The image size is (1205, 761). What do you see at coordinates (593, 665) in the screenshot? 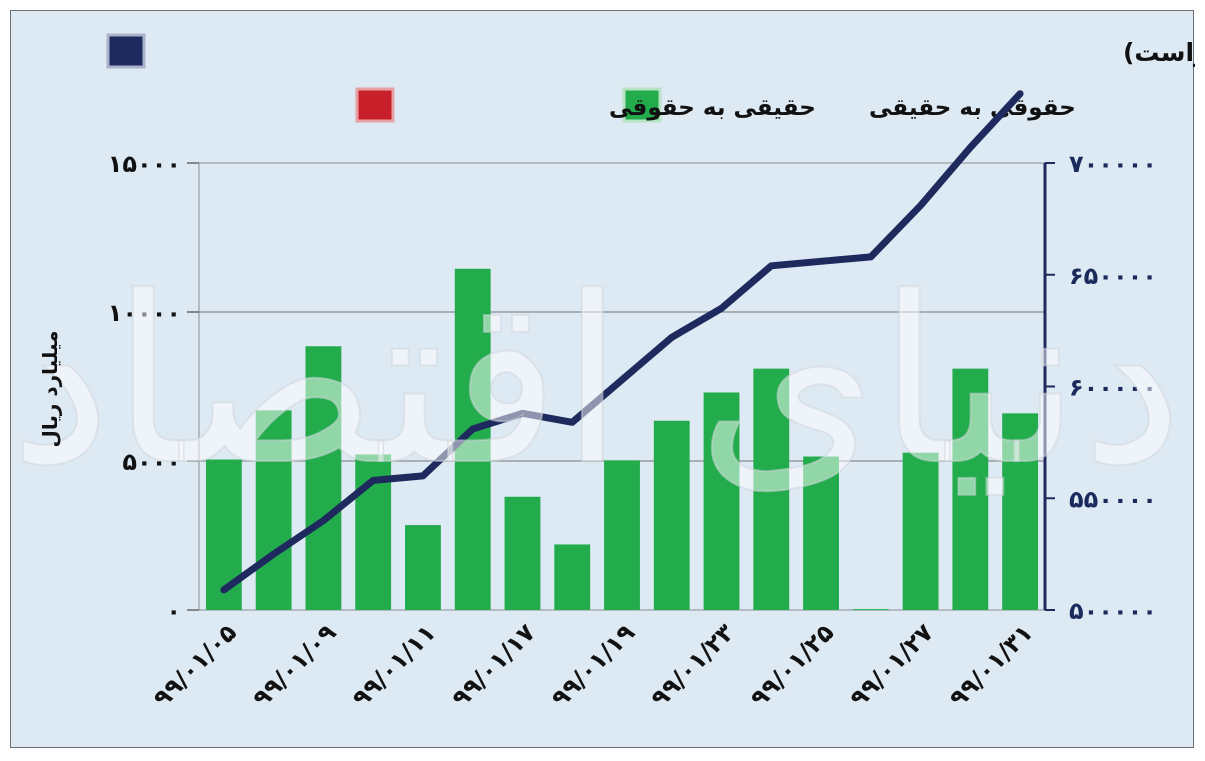
I see `x-tick-label: ۹۹/۰۱/۱۹` at bounding box center [593, 665].